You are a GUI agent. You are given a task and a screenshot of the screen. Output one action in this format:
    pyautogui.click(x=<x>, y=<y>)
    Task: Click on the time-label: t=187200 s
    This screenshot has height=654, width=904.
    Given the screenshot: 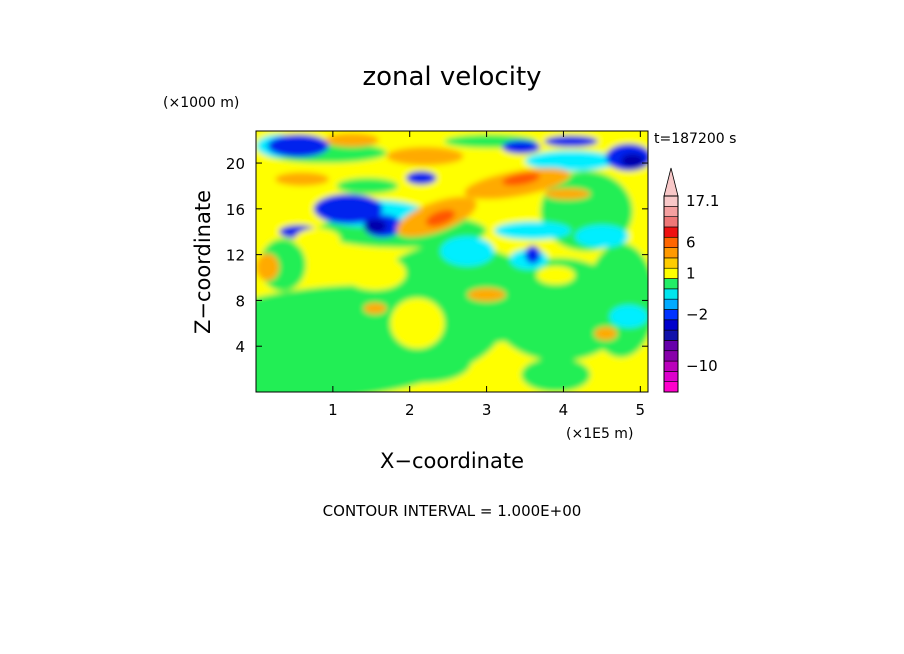 What is the action you would take?
    pyautogui.click(x=695, y=139)
    